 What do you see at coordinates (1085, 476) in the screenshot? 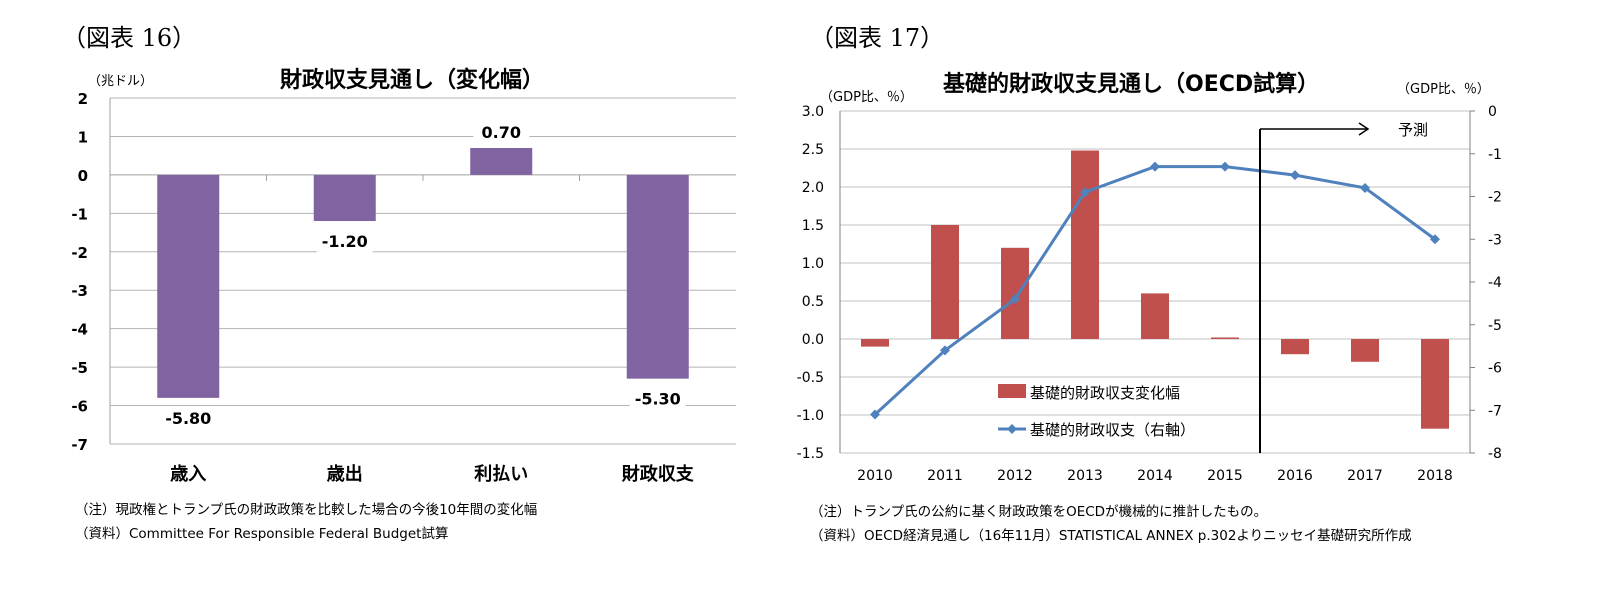
I see `x-tick-label: 2013` at bounding box center [1085, 476].